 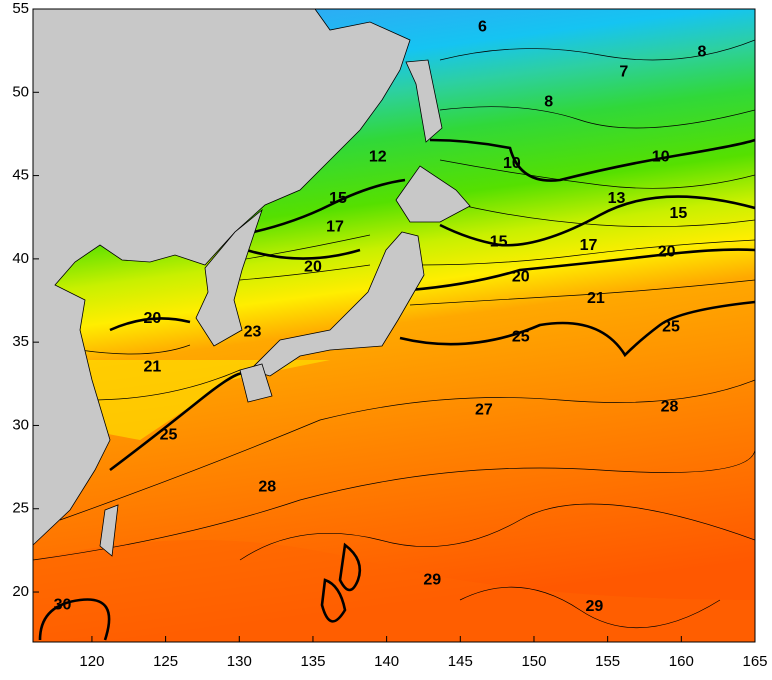 What do you see at coordinates (20, 258) in the screenshot?
I see `y-tick-label: 40` at bounding box center [20, 258].